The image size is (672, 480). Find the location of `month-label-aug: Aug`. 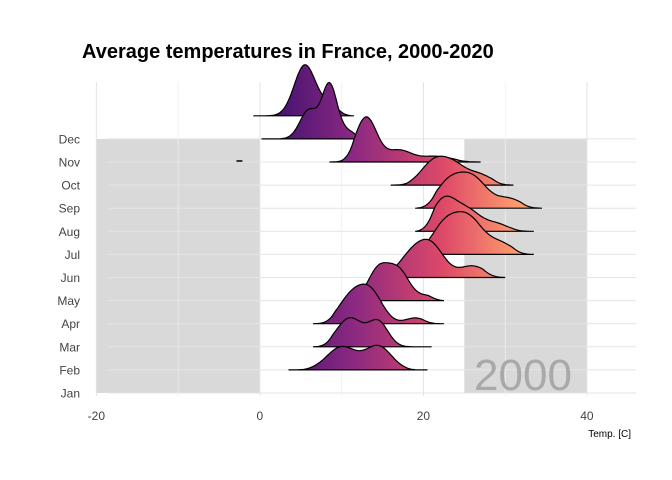

month-label-aug: Aug is located at coordinates (69, 232).